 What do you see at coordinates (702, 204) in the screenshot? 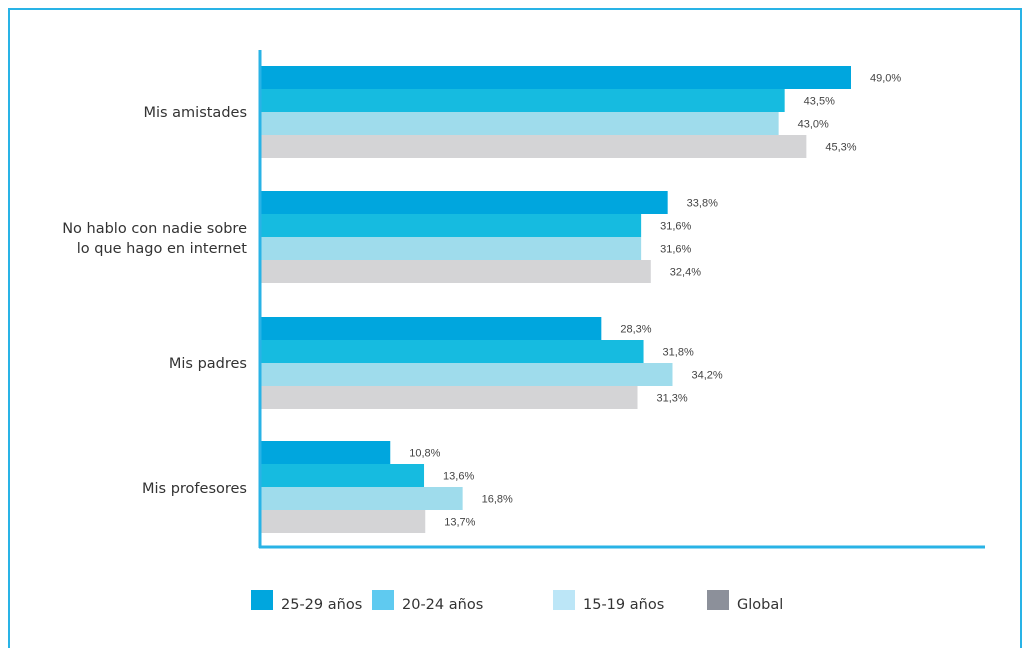
I see `value-label: 33,8%` at bounding box center [702, 204].